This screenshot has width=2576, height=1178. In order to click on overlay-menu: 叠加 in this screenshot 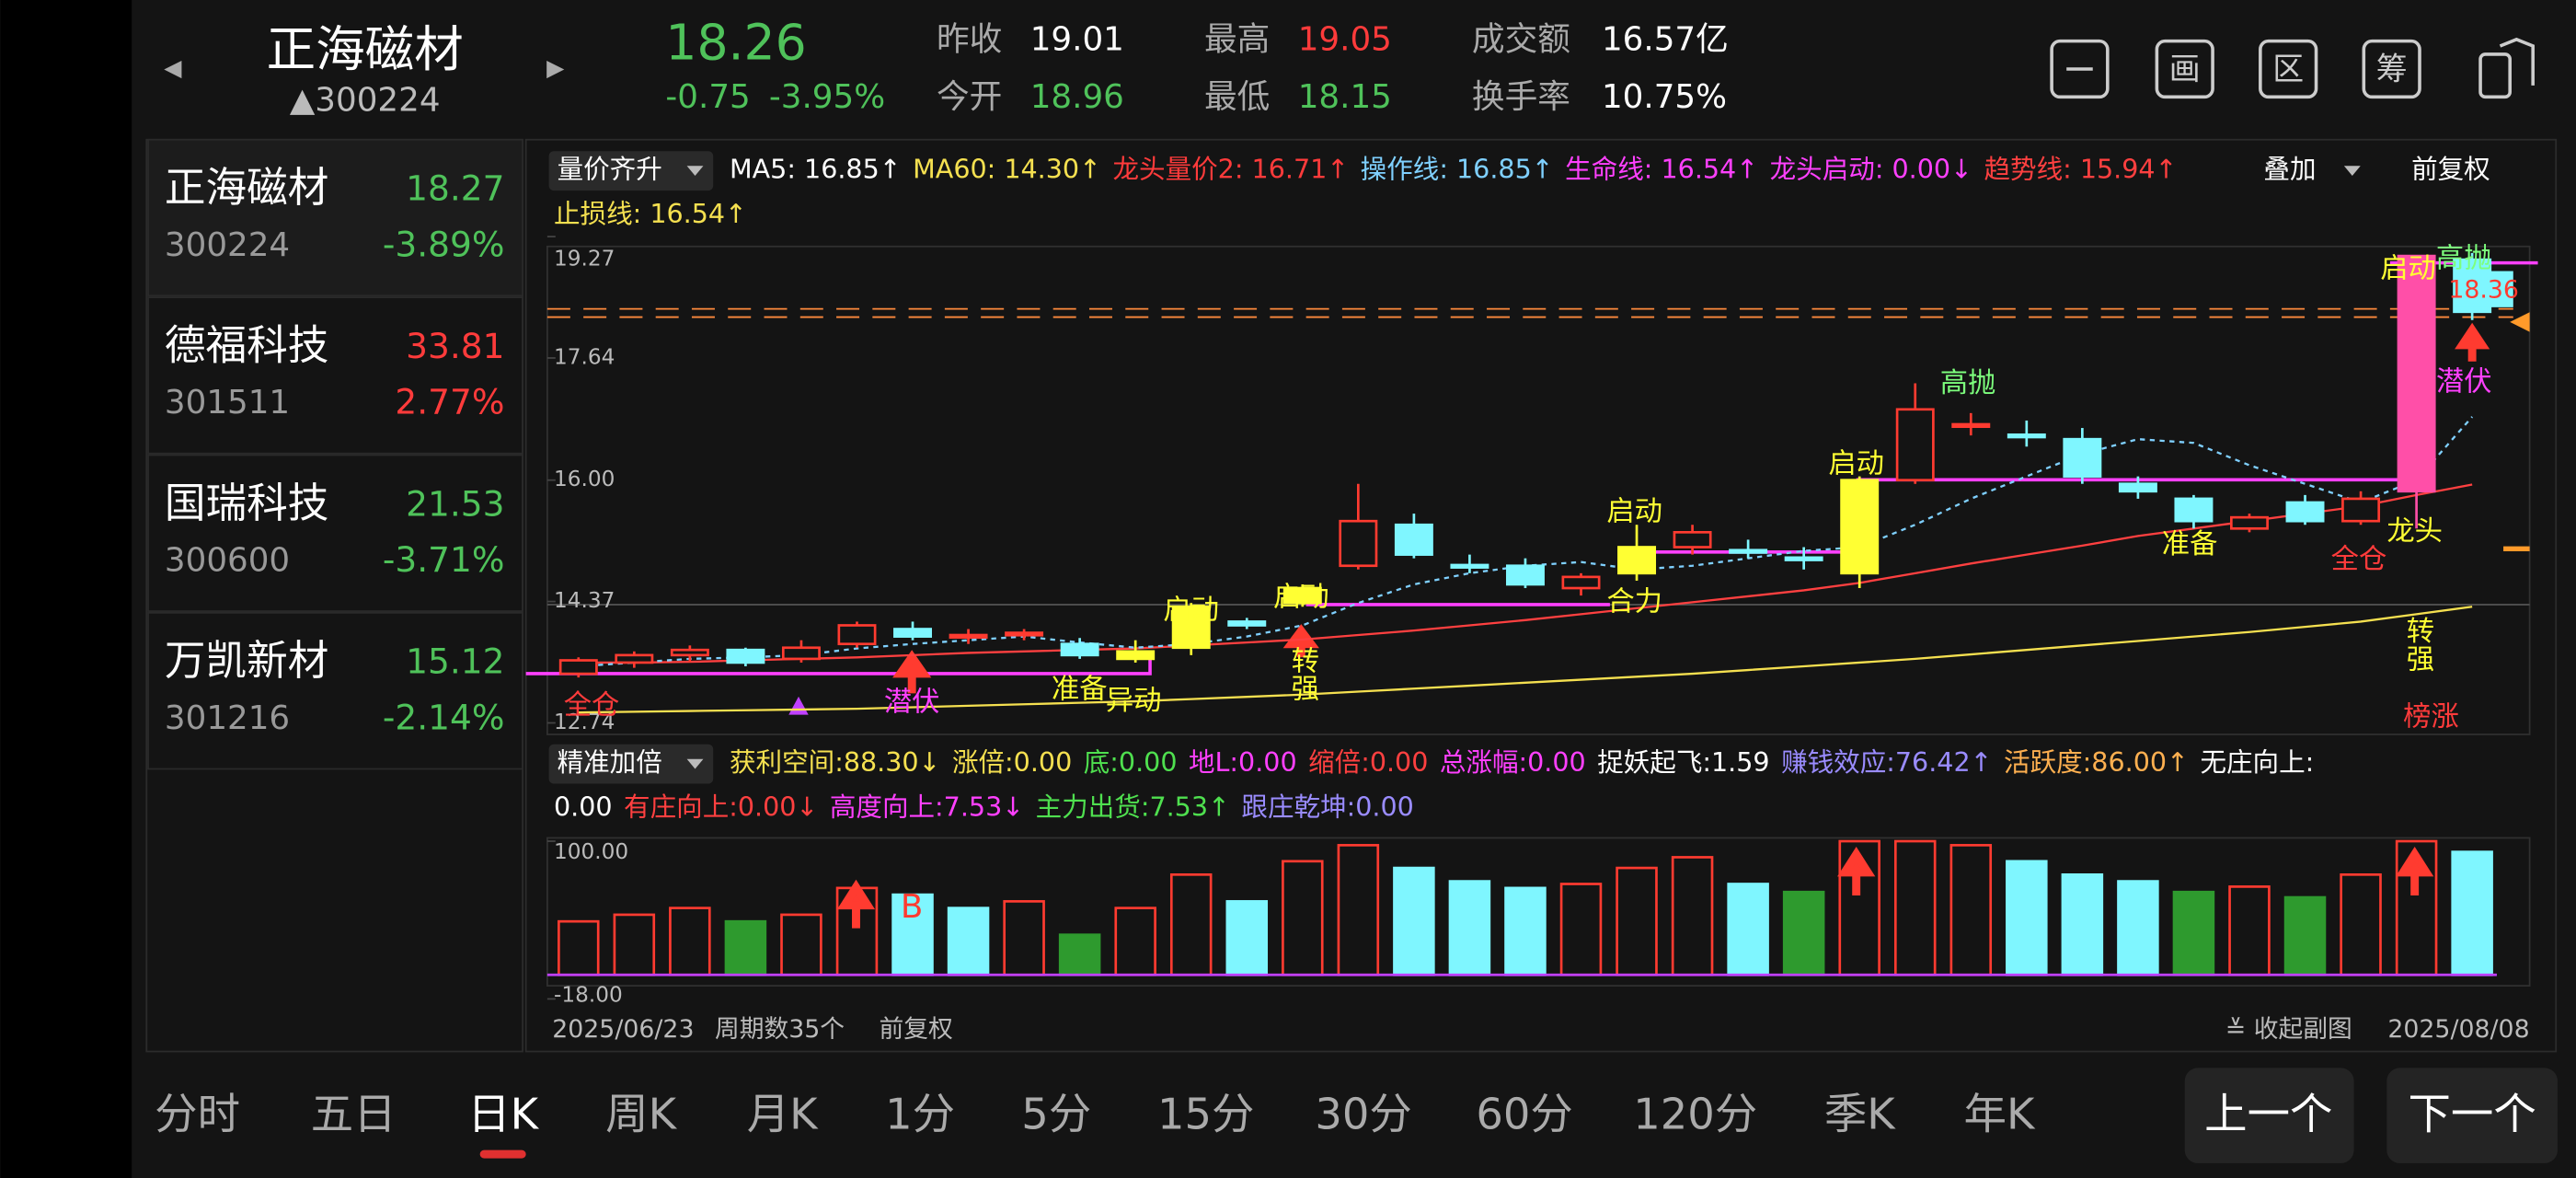, I will do `click(2289, 169)`.